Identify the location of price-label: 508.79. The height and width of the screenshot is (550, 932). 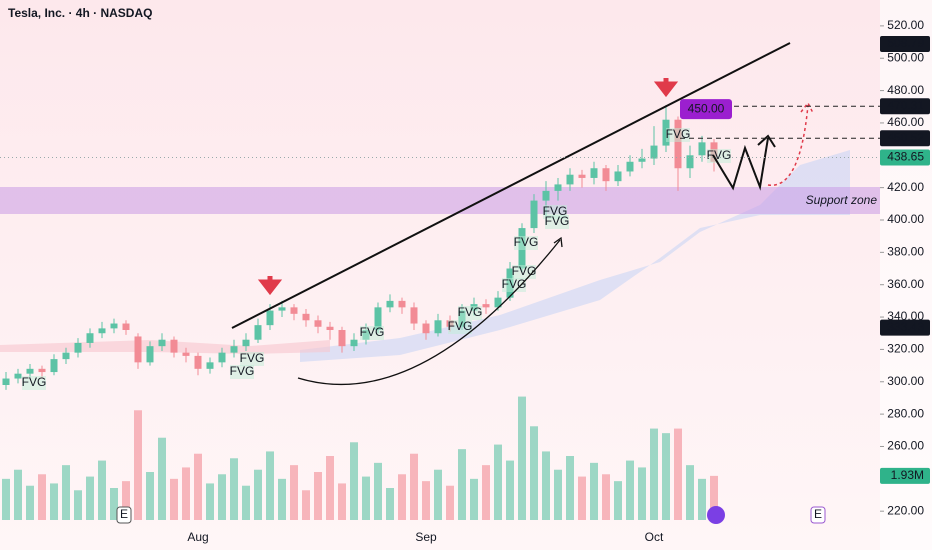
(905, 43).